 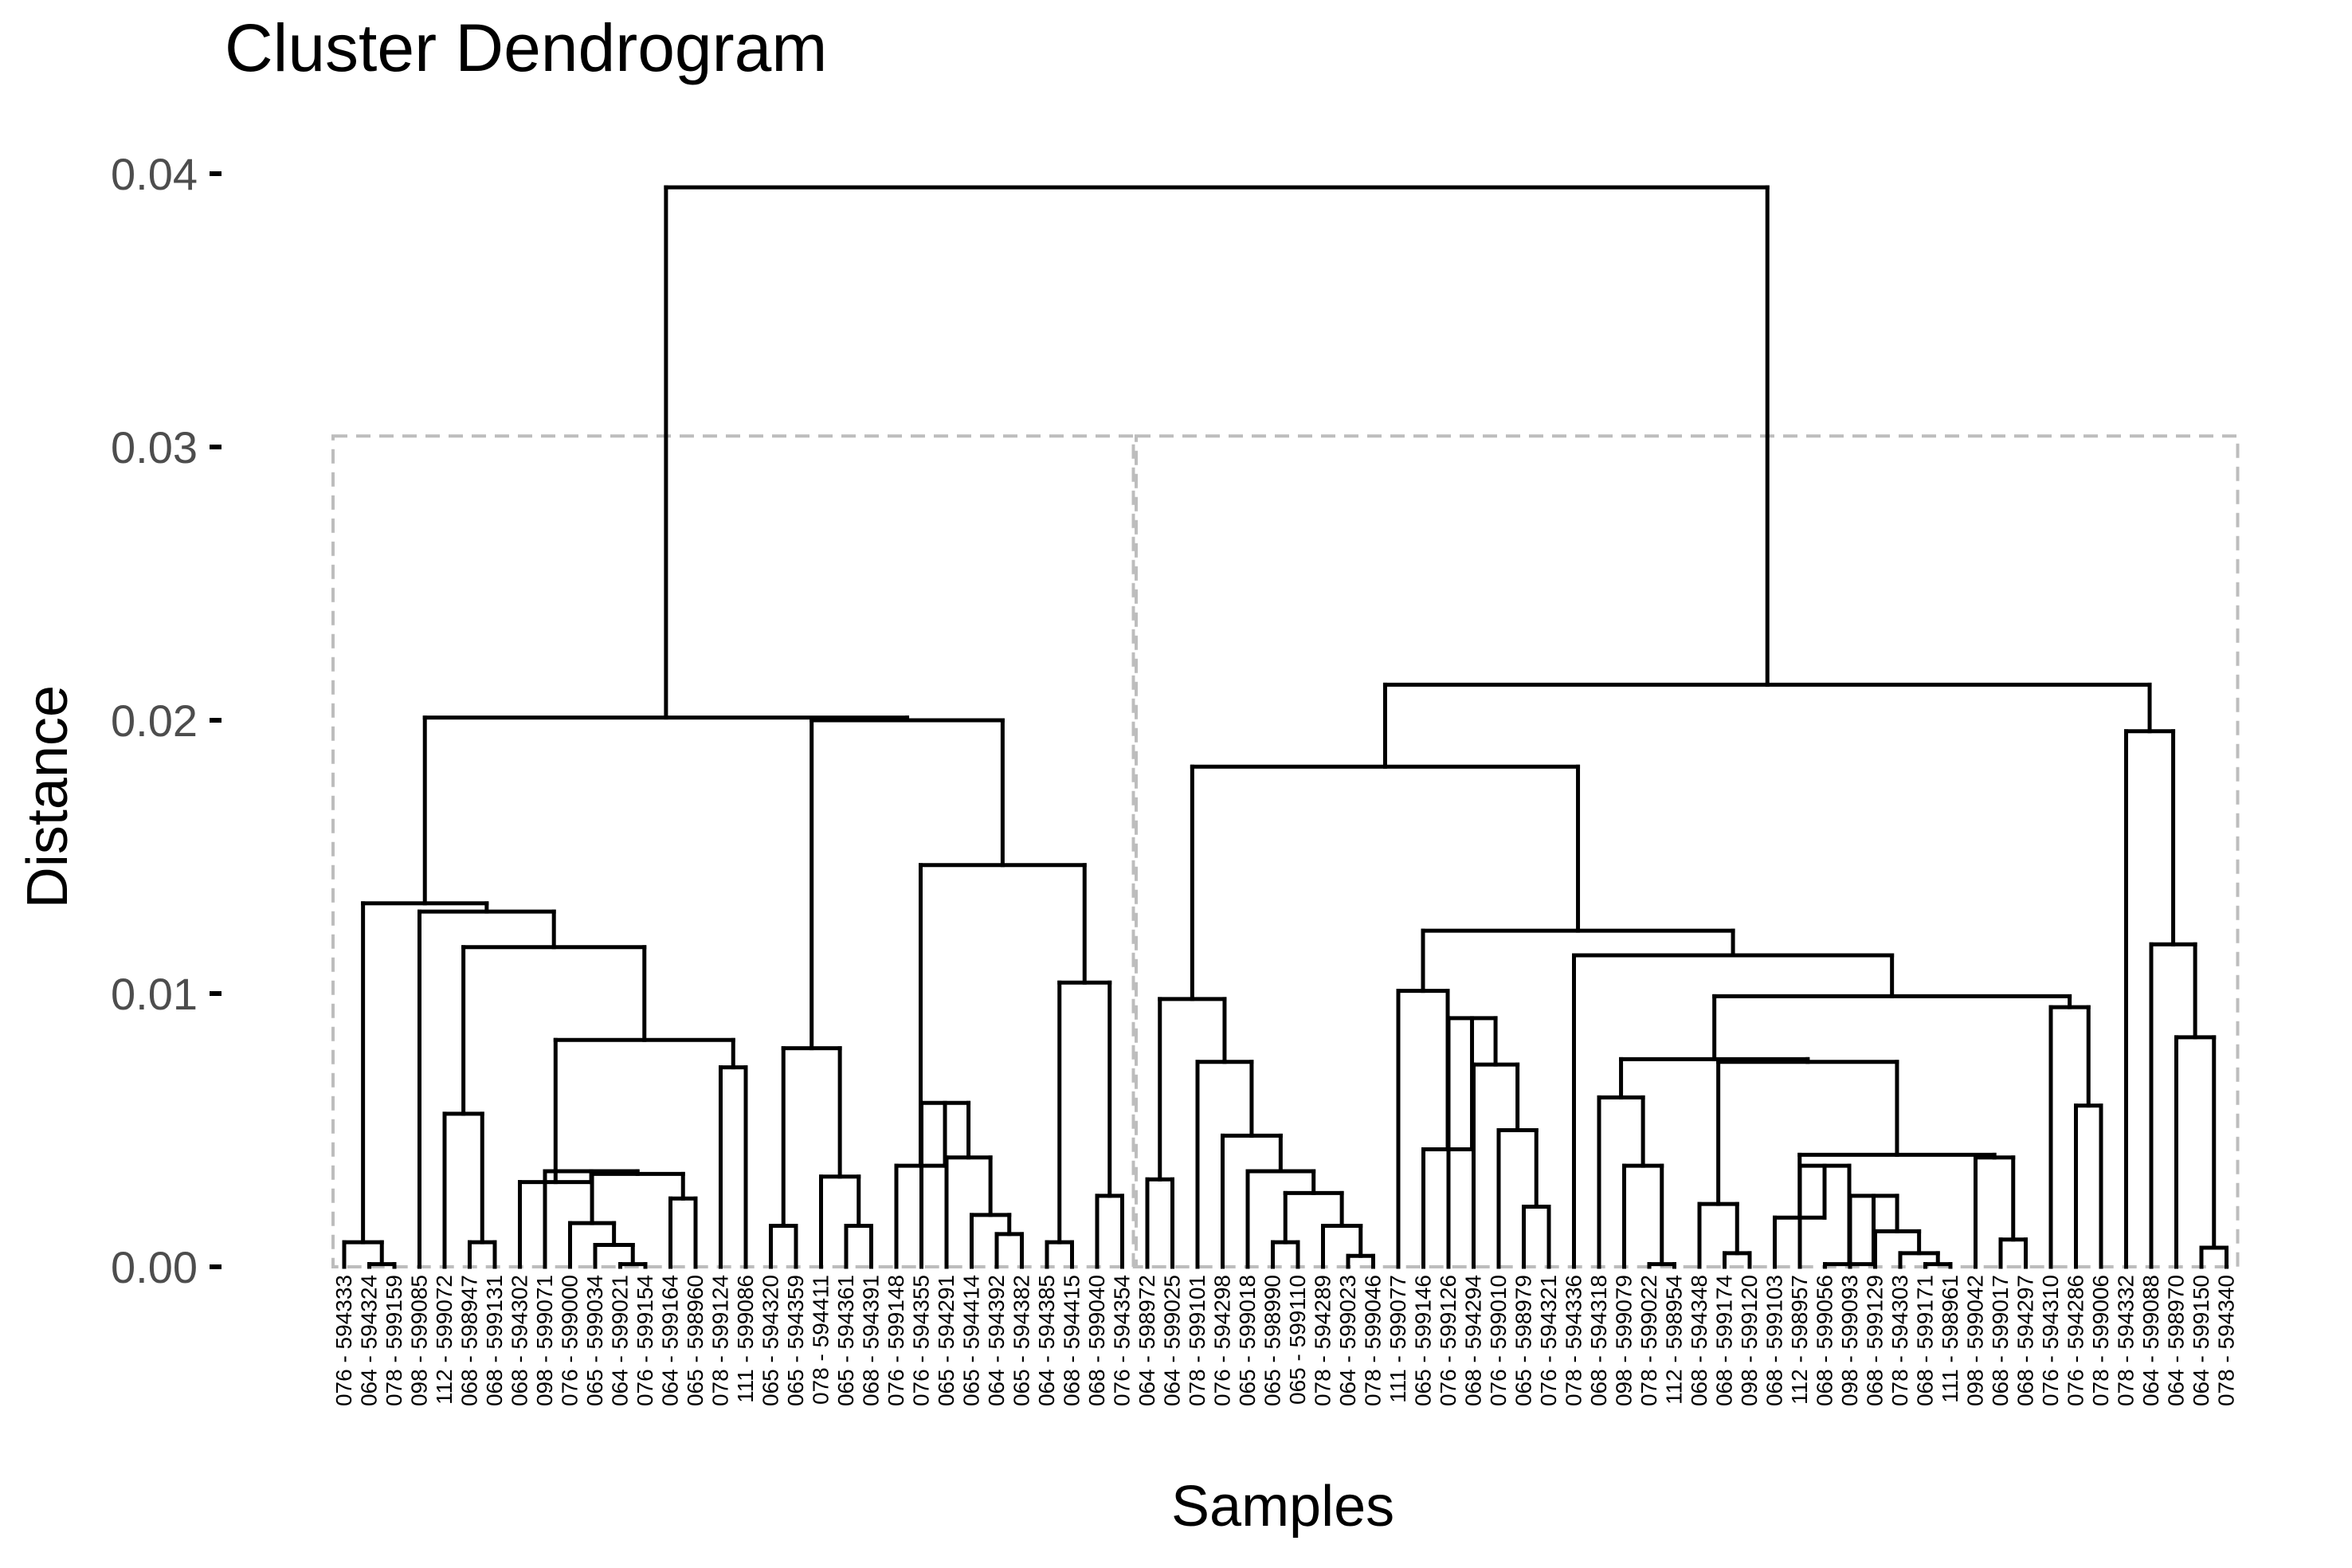 I want to click on leaf-label: 076 - 594355, so click(x=921, y=1340).